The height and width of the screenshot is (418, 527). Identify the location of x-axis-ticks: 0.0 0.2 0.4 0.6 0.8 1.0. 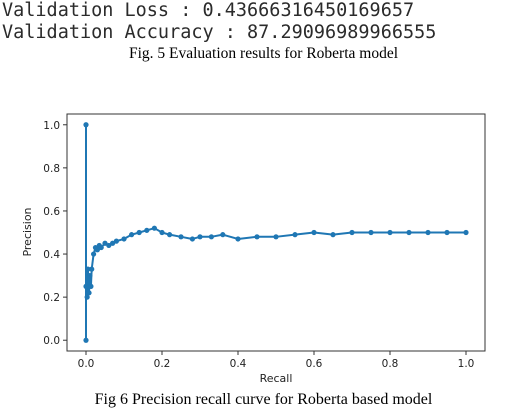
(276, 360).